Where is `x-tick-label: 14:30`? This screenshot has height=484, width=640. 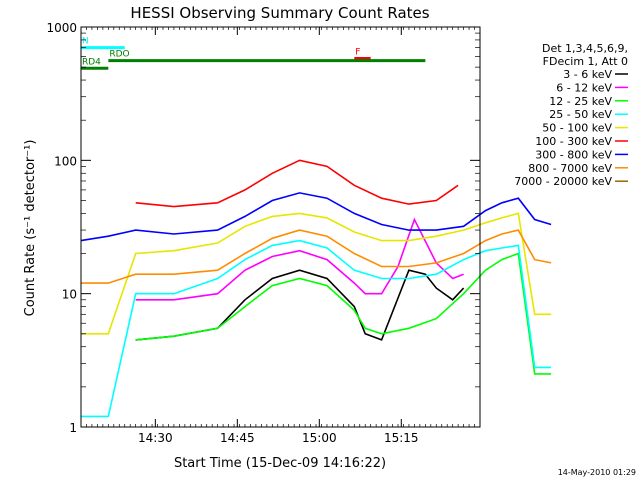 x-tick-label: 14:30 is located at coordinates (155, 438).